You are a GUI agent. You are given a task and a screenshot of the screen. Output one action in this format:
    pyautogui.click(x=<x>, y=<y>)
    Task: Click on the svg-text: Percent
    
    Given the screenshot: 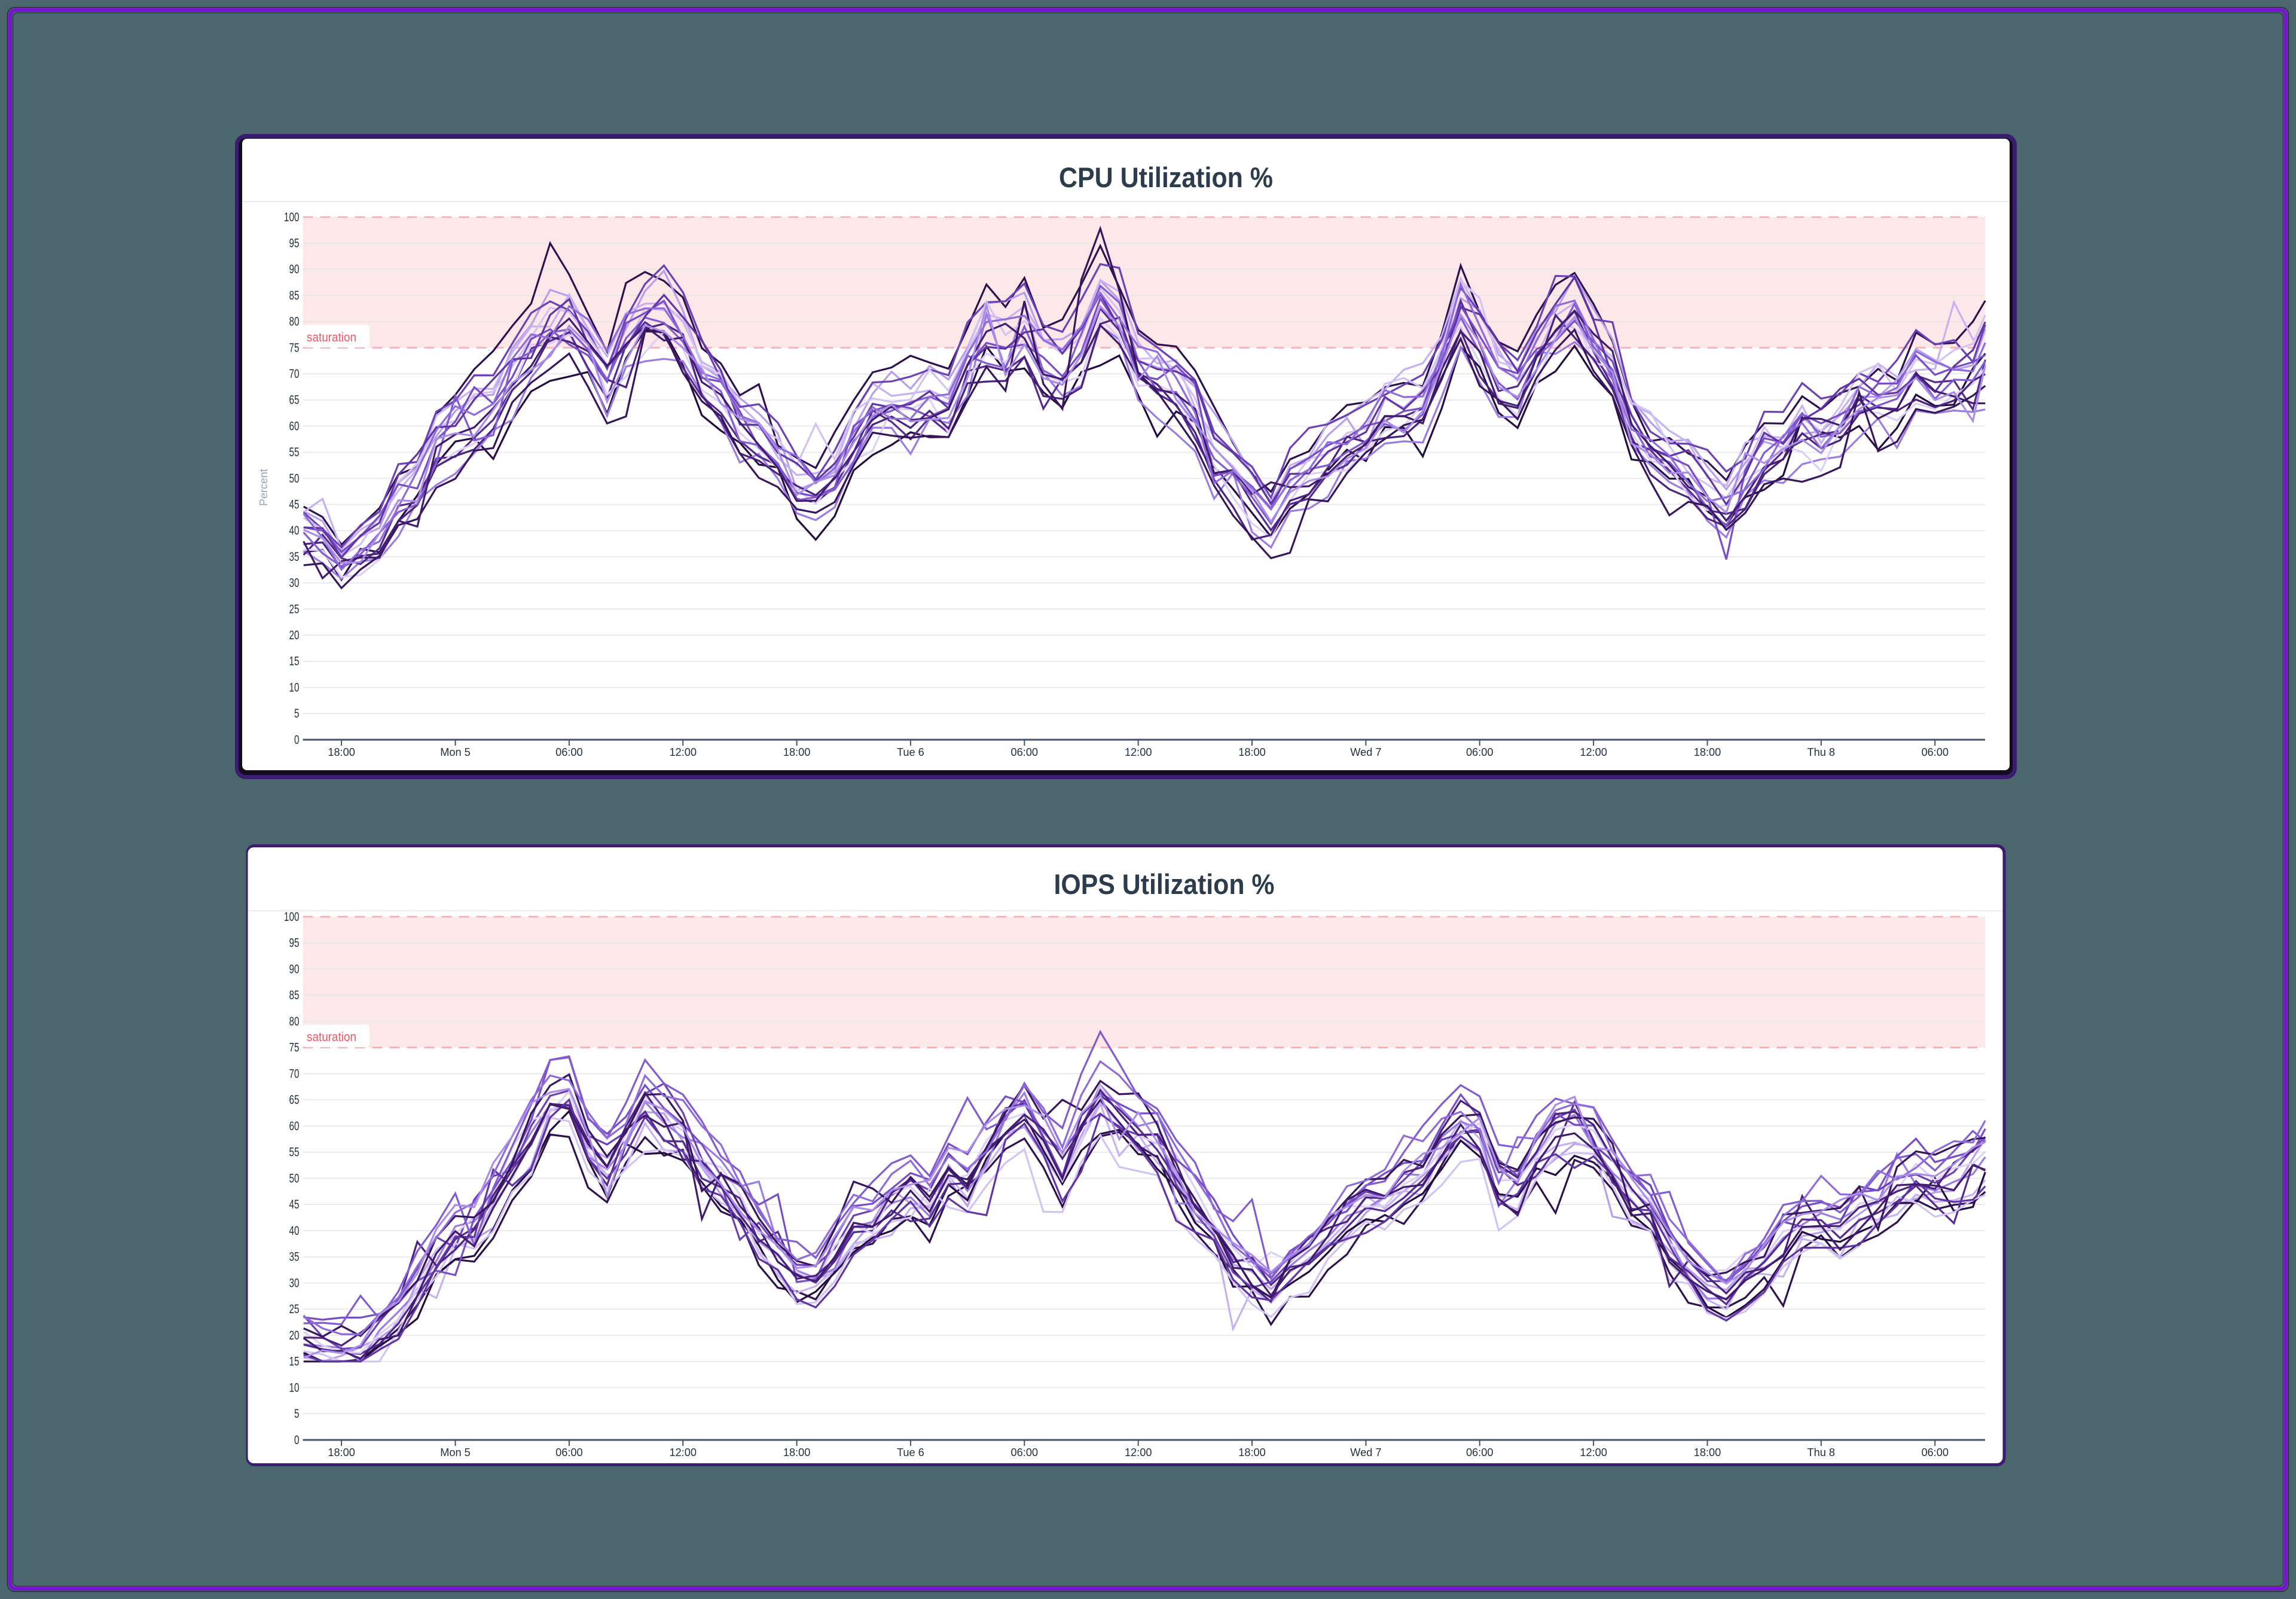 What is the action you would take?
    pyautogui.click(x=264, y=487)
    